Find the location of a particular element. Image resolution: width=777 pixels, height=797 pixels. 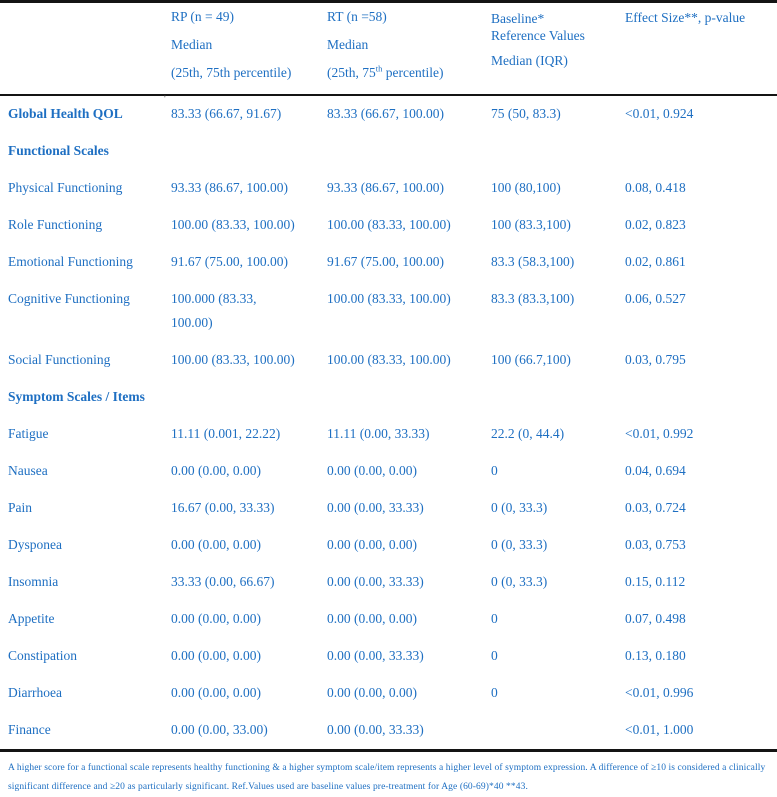

stray-apostrophe-artifact: ' is located at coordinates (165, 99).